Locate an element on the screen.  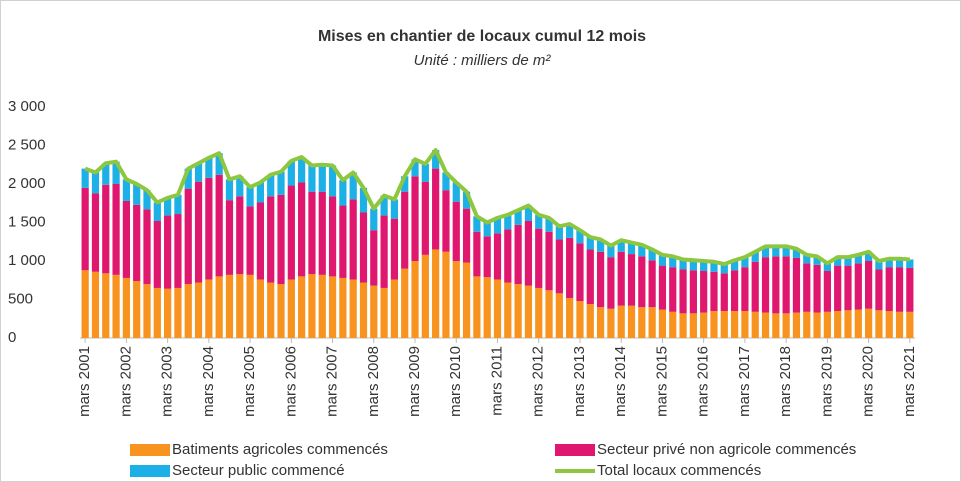
x-tick-label: mars 2003 is located at coordinates (167, 381).